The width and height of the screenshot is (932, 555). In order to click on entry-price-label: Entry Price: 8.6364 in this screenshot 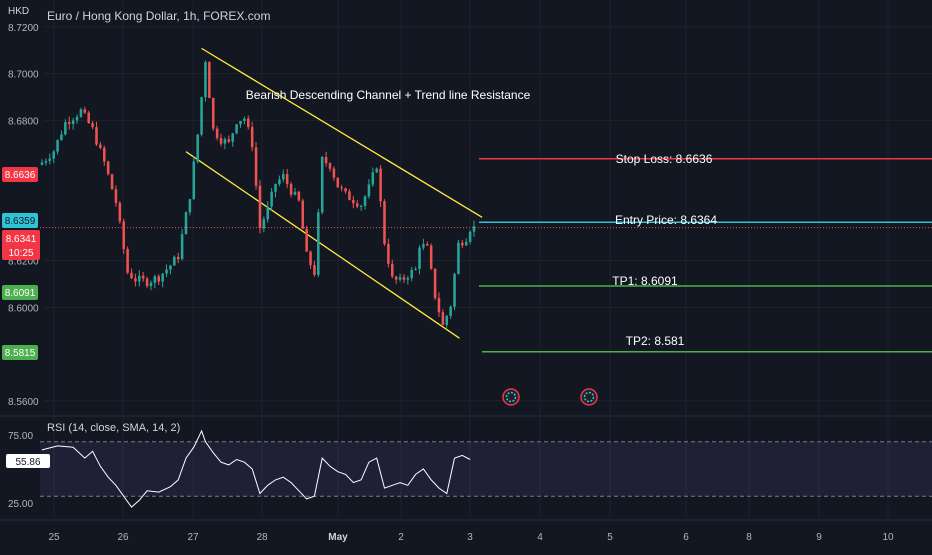, I will do `click(666, 220)`.